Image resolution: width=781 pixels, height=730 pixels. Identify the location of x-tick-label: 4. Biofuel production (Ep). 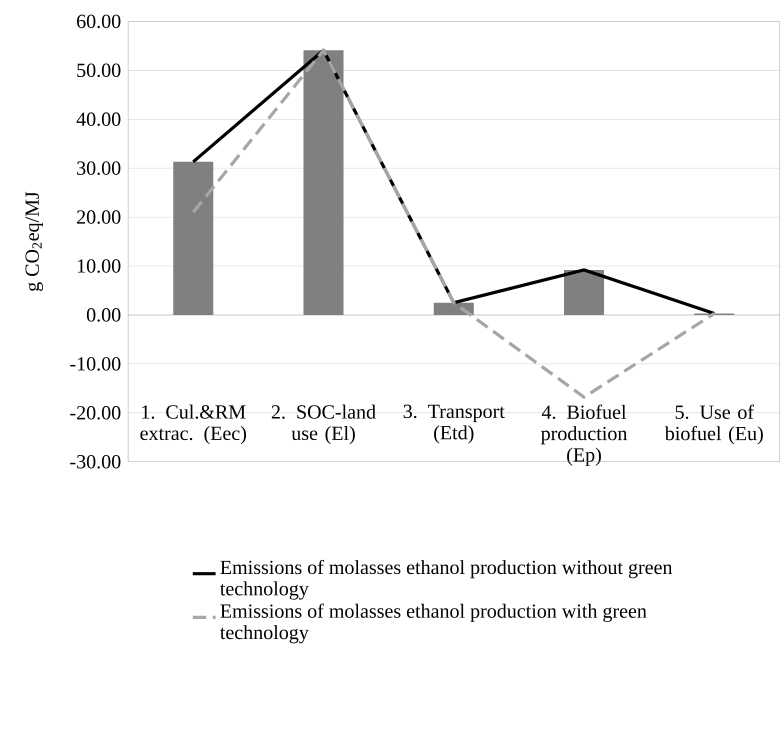
(584, 435).